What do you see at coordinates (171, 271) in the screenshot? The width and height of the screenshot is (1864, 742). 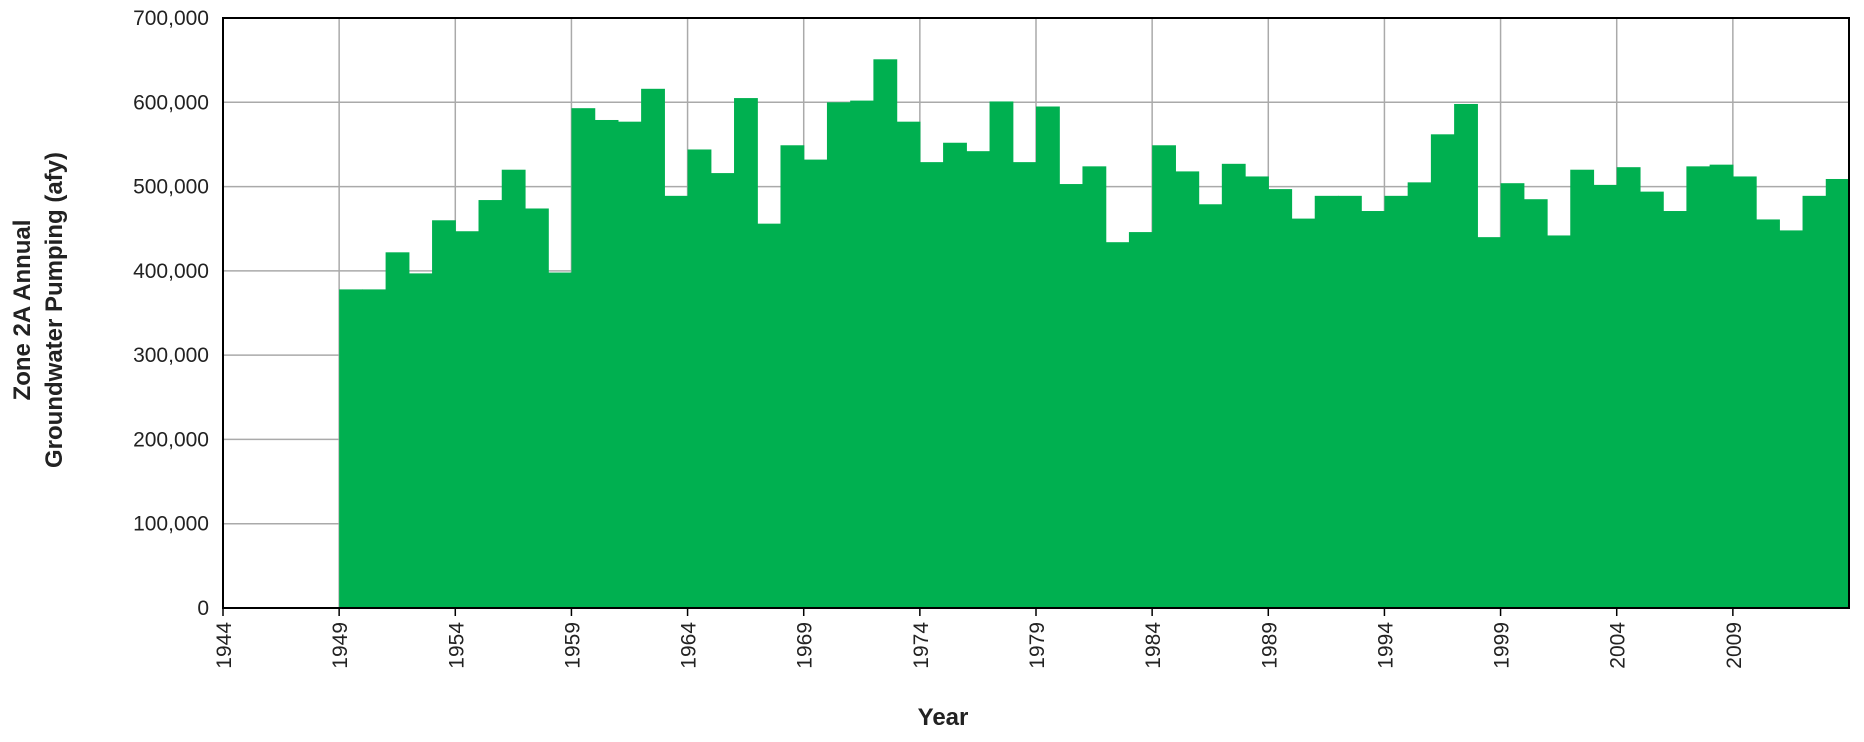 I see `y-tick-label: 400,000` at bounding box center [171, 271].